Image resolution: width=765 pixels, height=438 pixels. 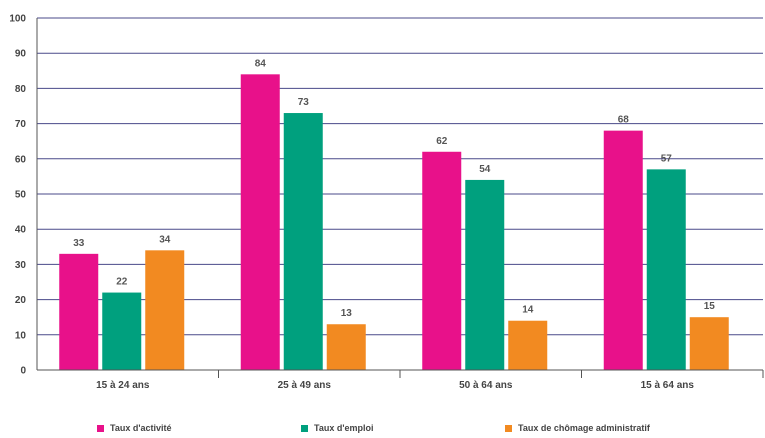 I want to click on x-category-label: 15 à 24 ans, so click(x=123, y=385).